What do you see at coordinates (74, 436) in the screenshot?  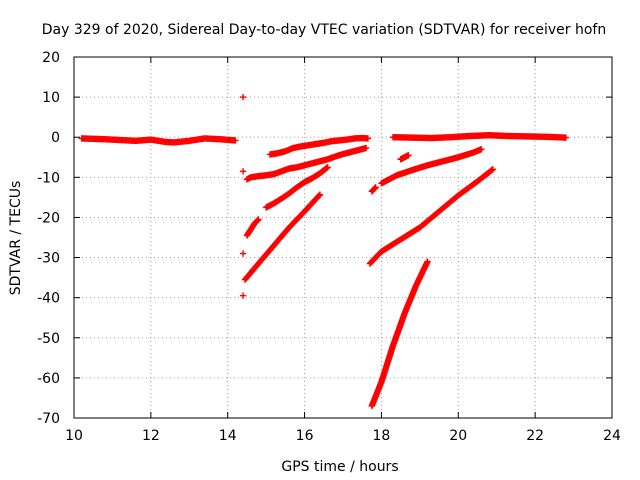 I see `x-tick-label: 10` at bounding box center [74, 436].